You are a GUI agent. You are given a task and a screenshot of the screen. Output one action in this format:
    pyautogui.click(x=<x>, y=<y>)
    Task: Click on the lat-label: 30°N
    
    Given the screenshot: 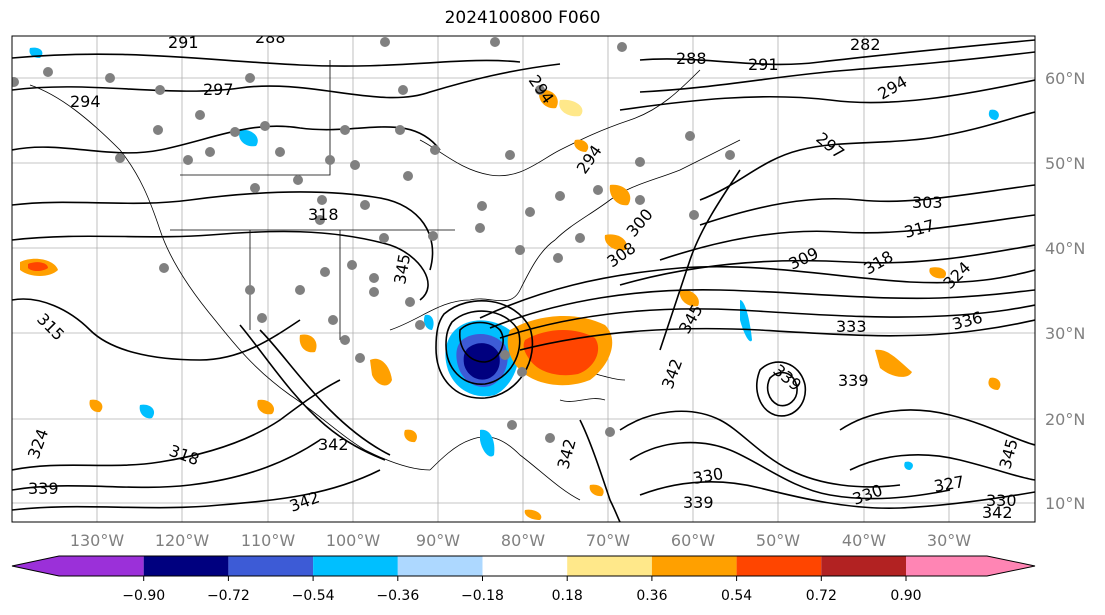 What is the action you would take?
    pyautogui.click(x=1065, y=333)
    